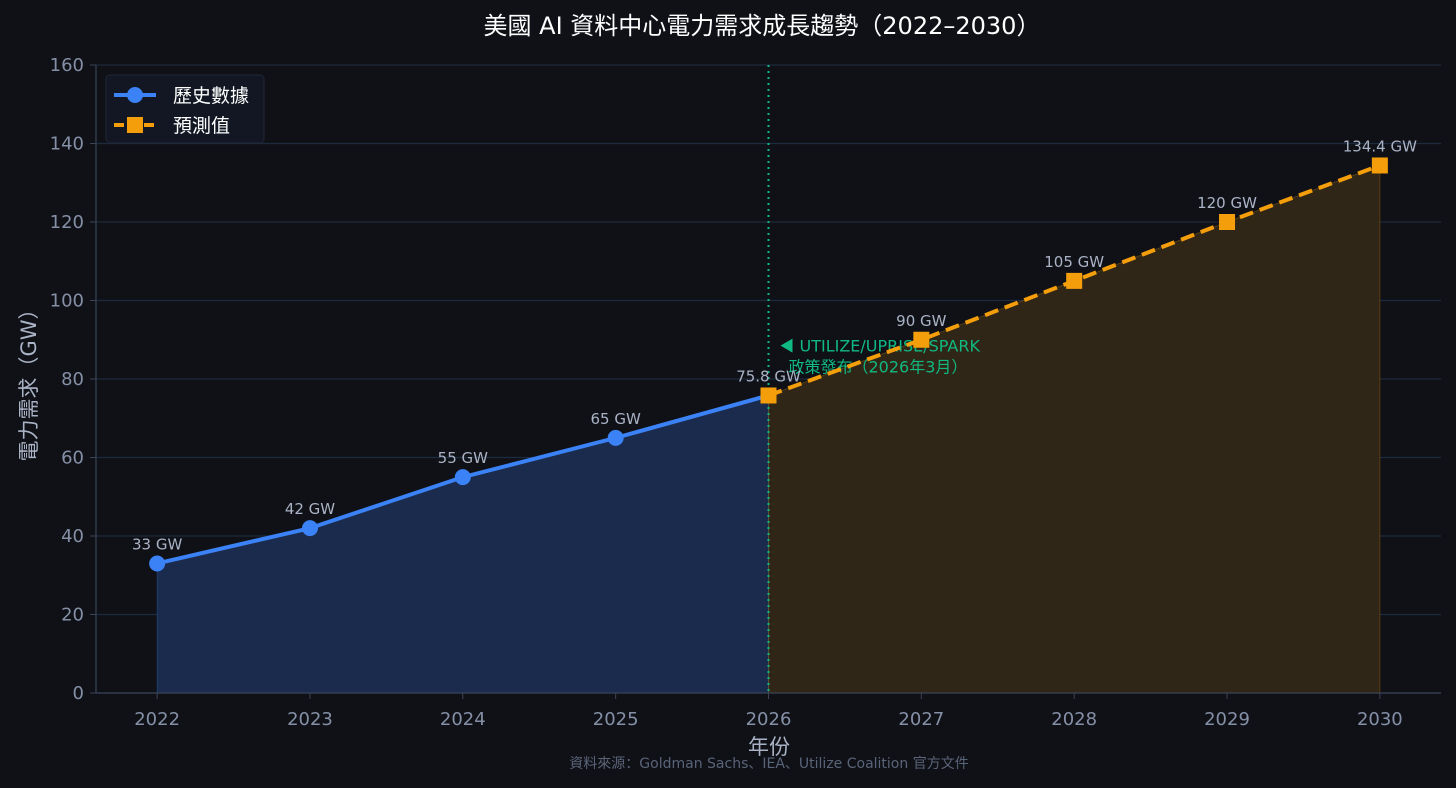  I want to click on y-tick-label: 0, so click(78, 693).